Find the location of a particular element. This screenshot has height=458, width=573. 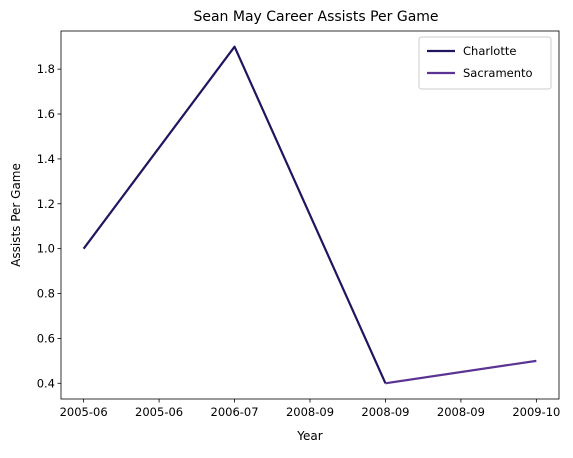

legend: Charlotte Sacramento is located at coordinates (485, 63).